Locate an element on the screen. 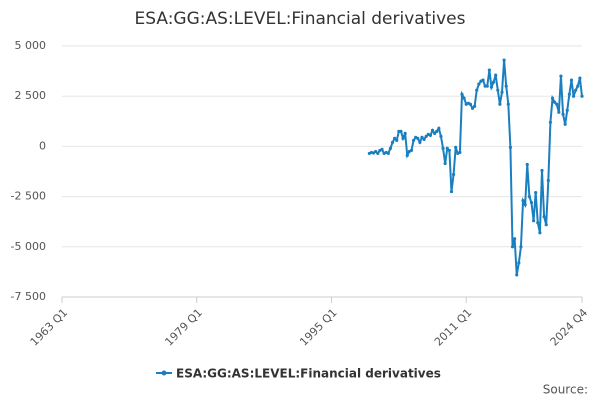  x-tick-label: 1995 Q1 is located at coordinates (318, 327).